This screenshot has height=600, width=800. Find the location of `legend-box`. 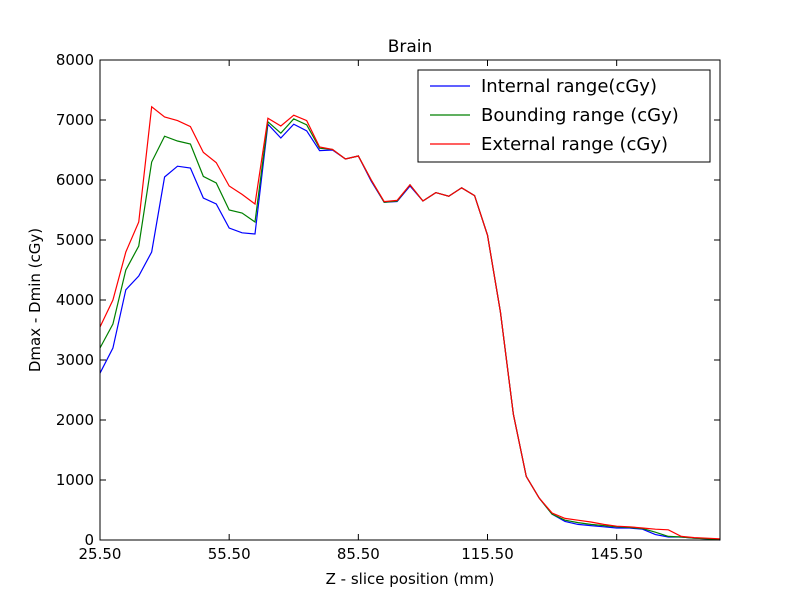

legend-box is located at coordinates (564, 116).